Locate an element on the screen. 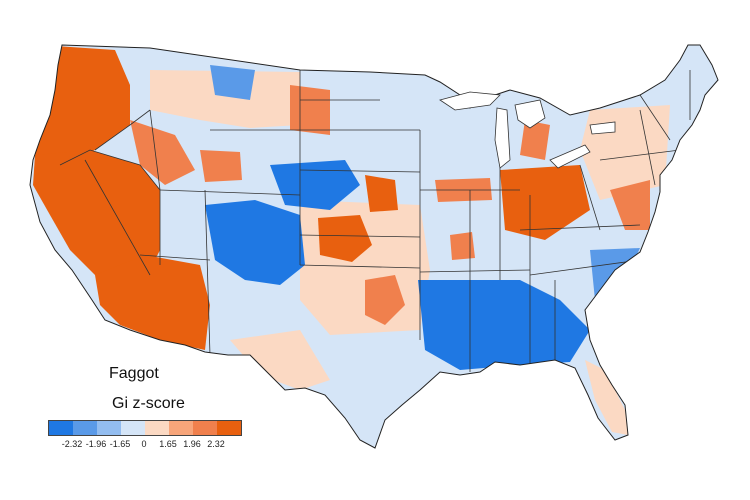  legend-title: Gi z-score is located at coordinates (148, 403).